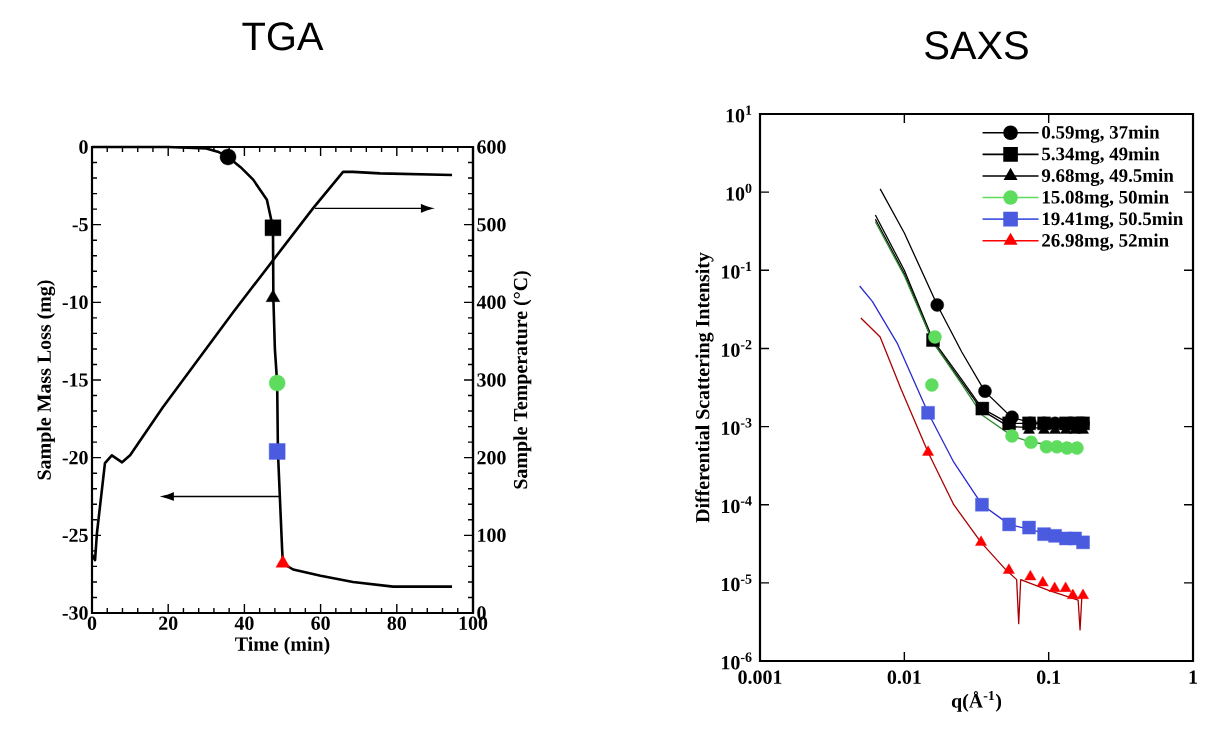 This screenshot has width=1209, height=750. I want to click on y2-tick-label: 400, so click(491, 302).